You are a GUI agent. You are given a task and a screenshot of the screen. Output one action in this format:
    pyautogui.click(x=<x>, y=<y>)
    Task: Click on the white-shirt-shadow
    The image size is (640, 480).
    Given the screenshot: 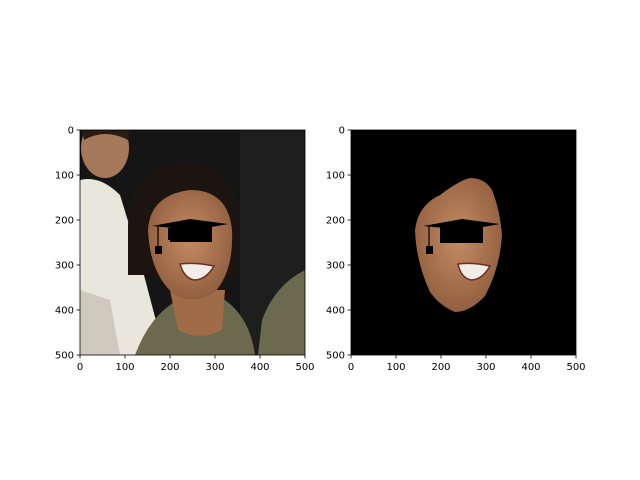 What is the action you would take?
    pyautogui.click(x=100, y=322)
    